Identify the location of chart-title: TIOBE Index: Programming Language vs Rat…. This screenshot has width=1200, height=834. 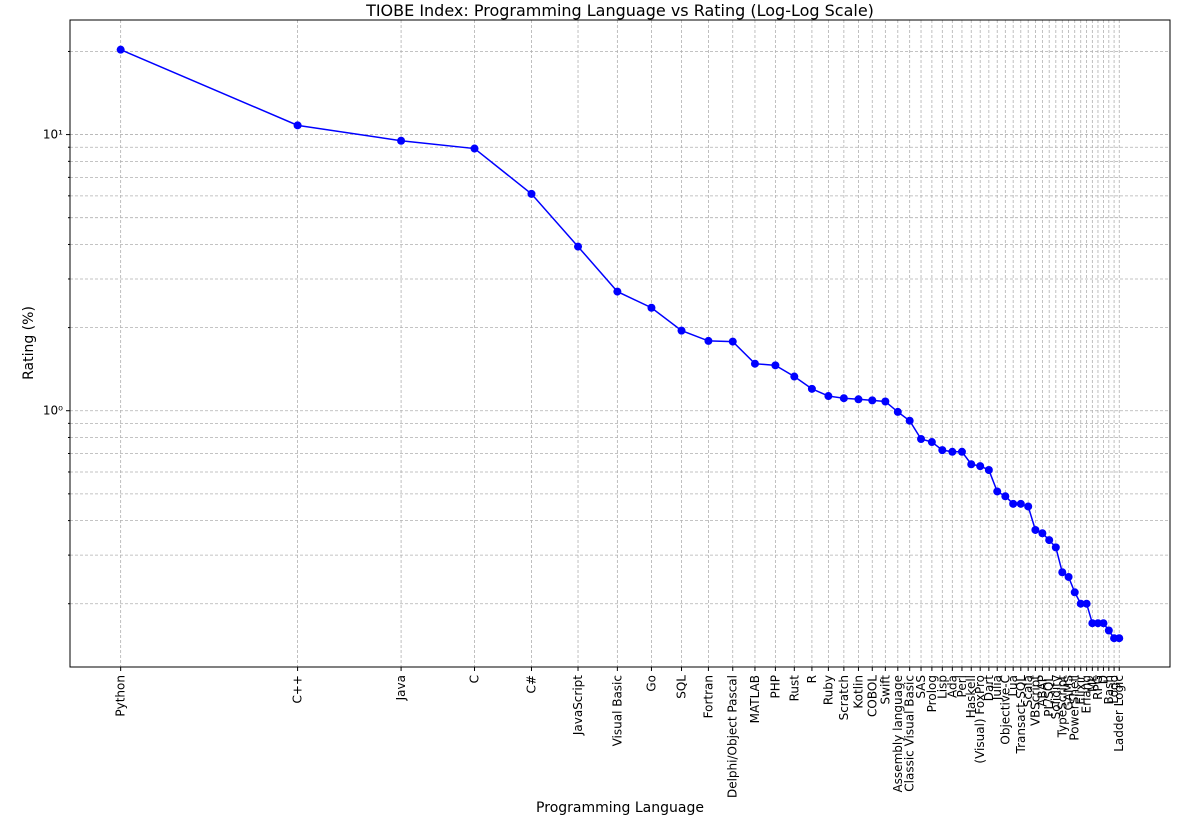
(619, 10).